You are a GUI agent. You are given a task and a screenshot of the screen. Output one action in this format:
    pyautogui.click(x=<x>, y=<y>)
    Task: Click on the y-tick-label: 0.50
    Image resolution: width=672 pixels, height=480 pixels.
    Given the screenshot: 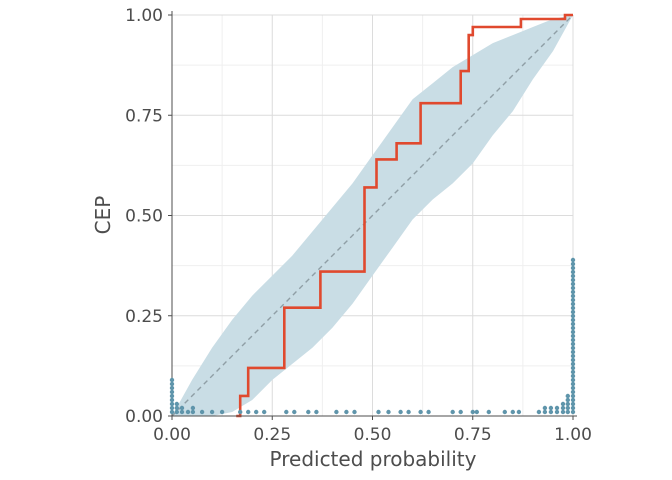 What is the action you would take?
    pyautogui.click(x=144, y=217)
    